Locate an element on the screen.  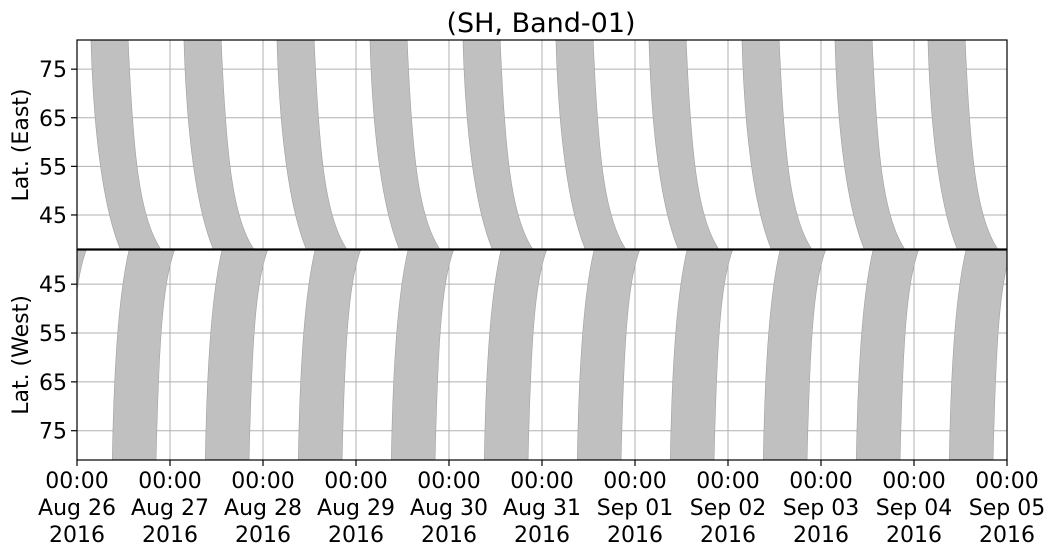
y-tick-labels: 45 55 65 75 75 65 55 45 is located at coordinates (53, 251).